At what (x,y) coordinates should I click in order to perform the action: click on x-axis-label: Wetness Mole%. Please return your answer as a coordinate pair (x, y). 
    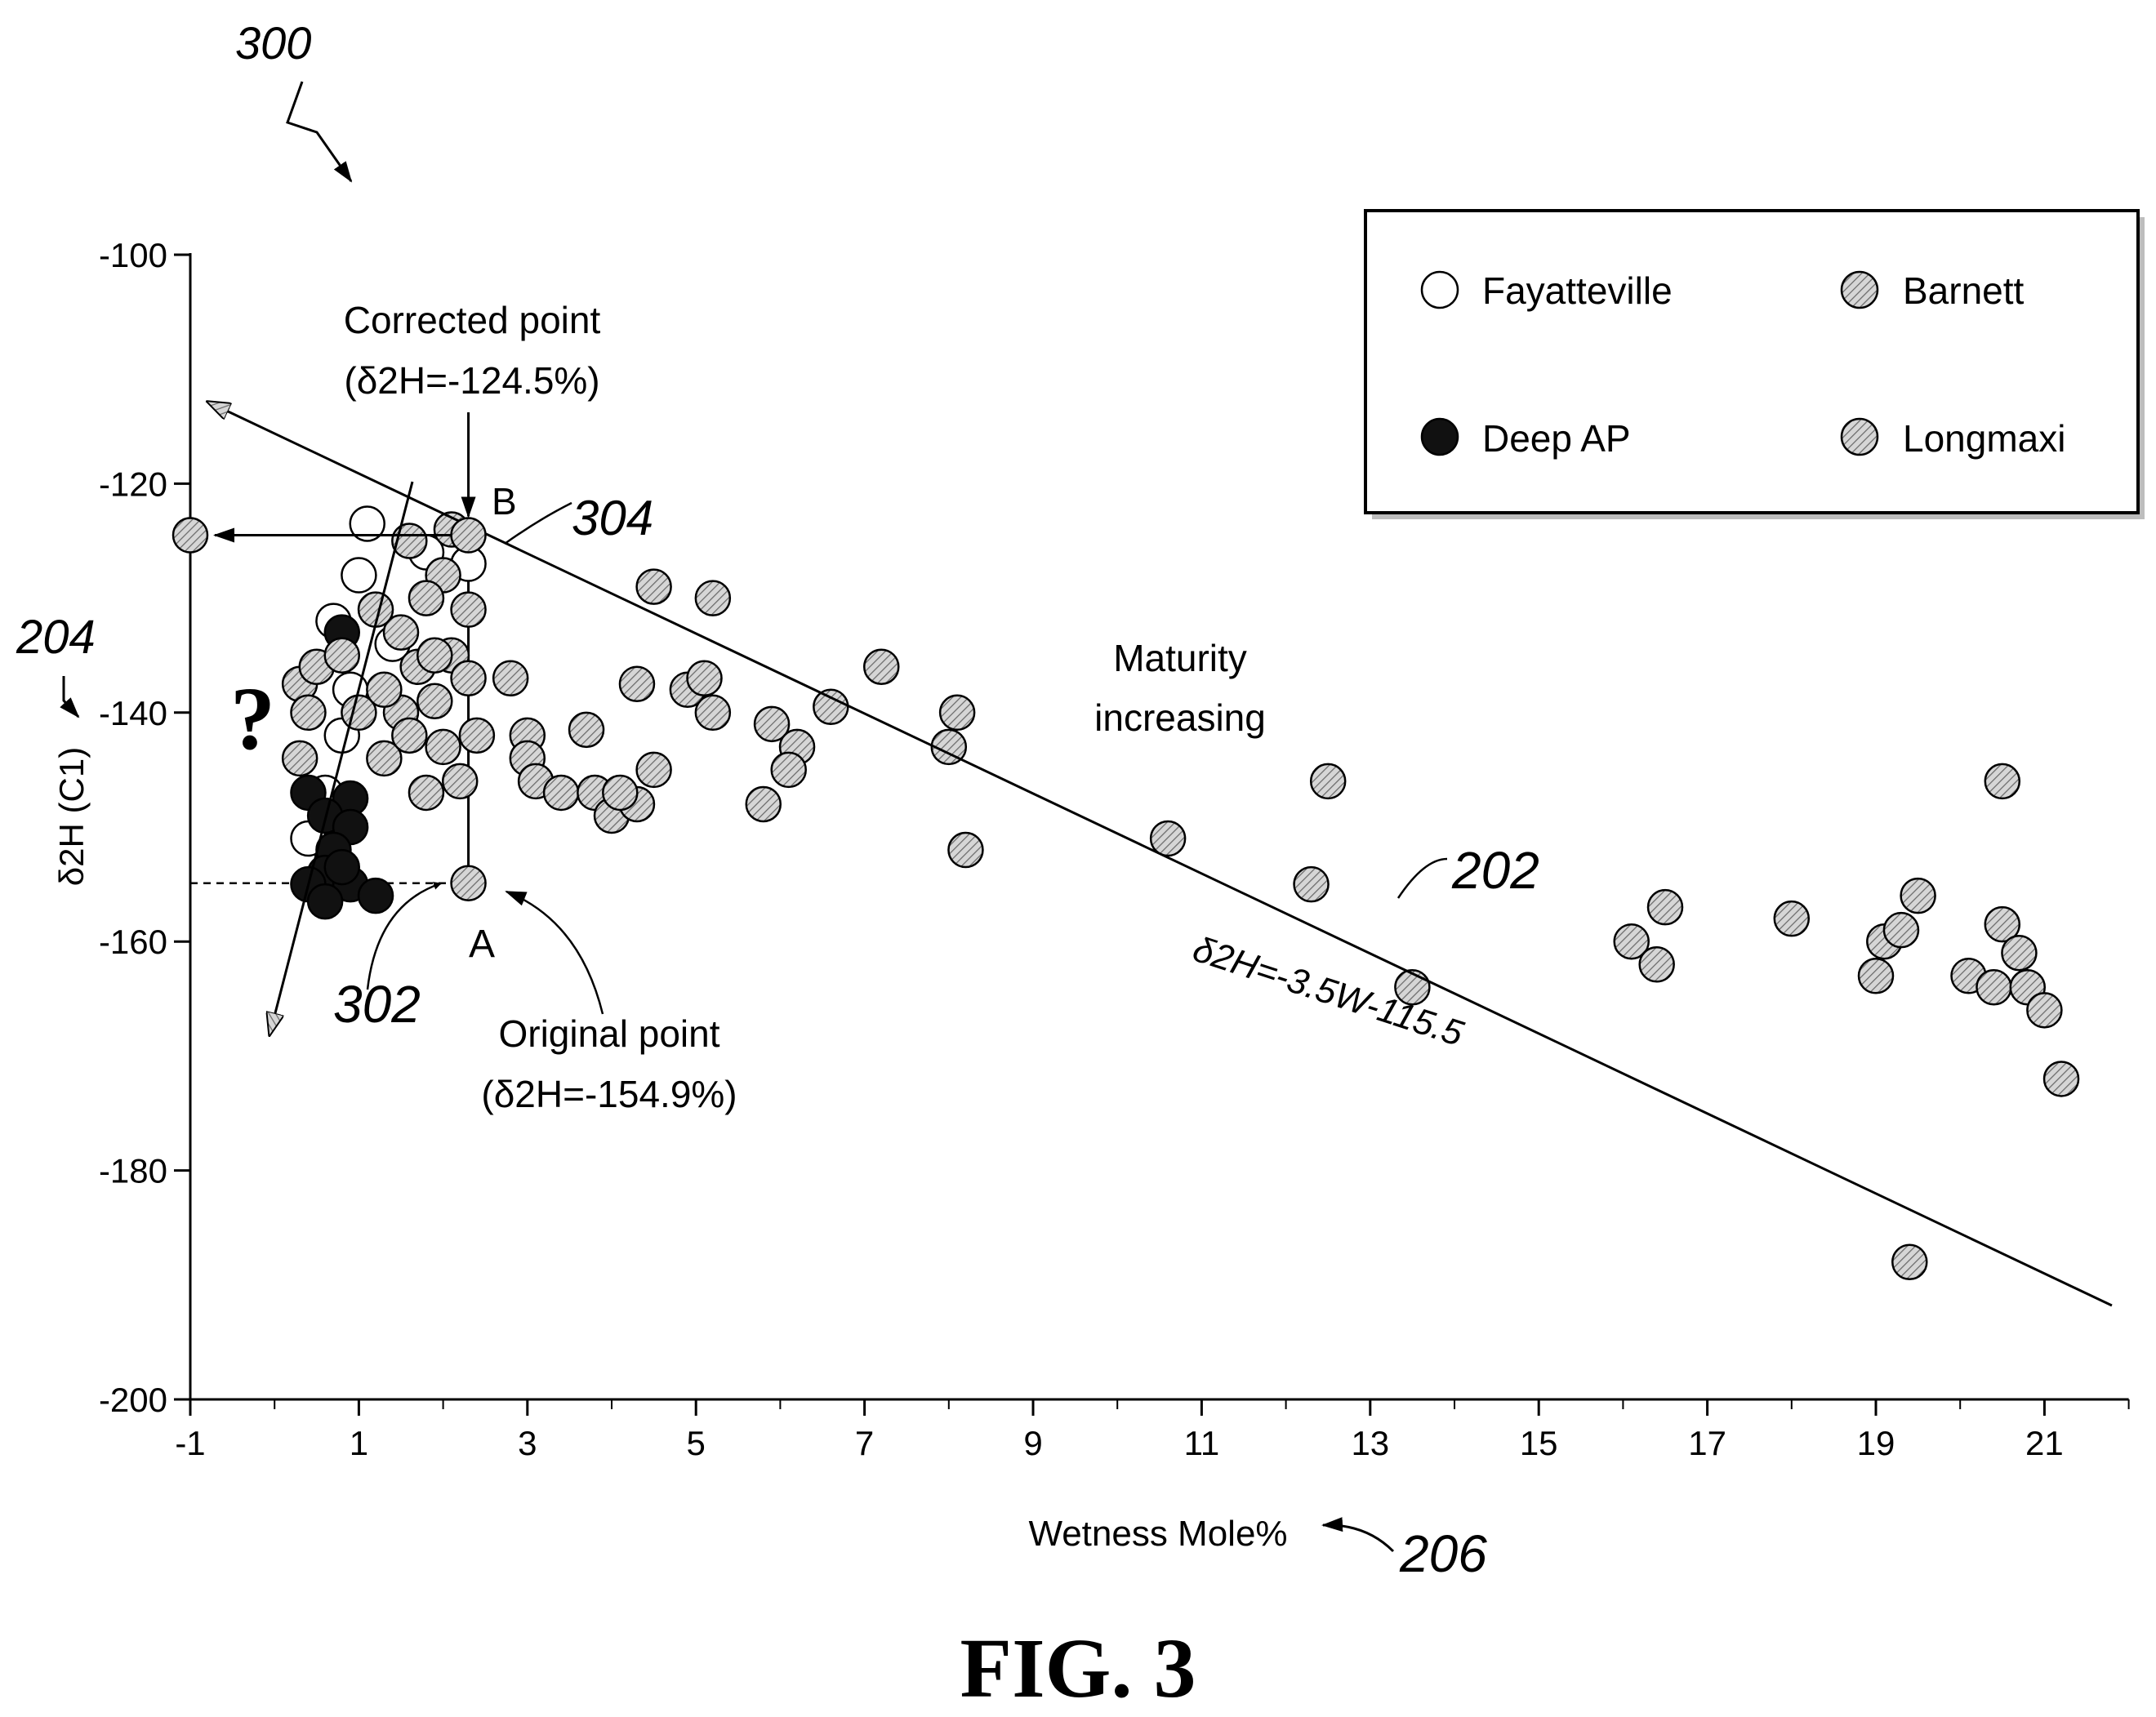
    Looking at the image, I should click on (1157, 1534).